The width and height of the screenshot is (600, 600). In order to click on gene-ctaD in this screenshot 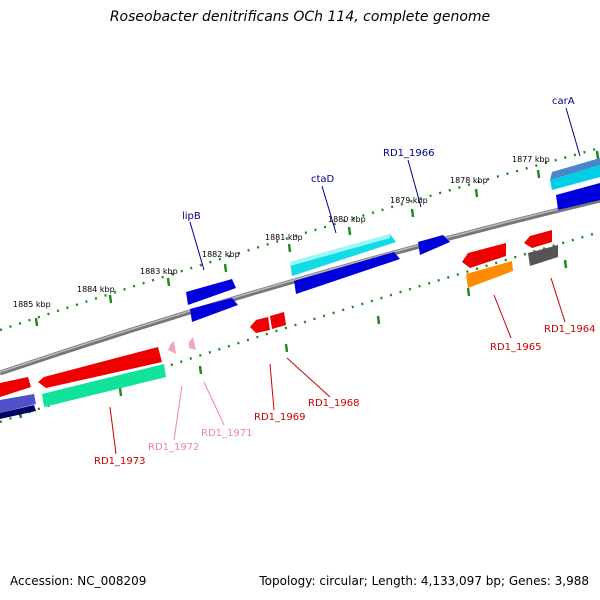, I will do `click(343, 255)`.